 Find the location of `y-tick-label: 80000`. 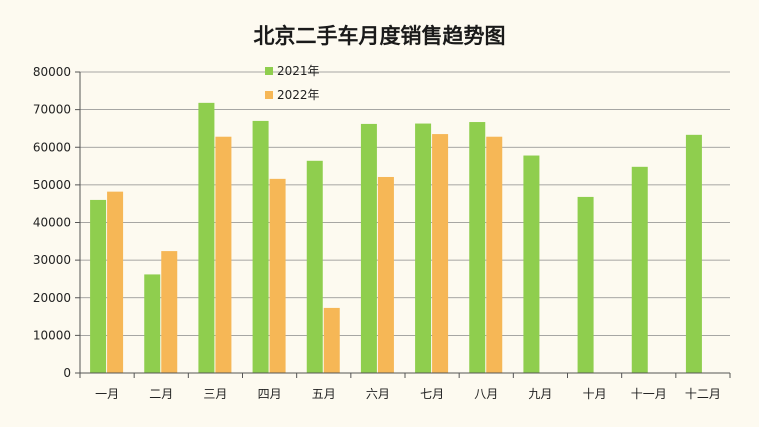

y-tick-label: 80000 is located at coordinates (52, 72).